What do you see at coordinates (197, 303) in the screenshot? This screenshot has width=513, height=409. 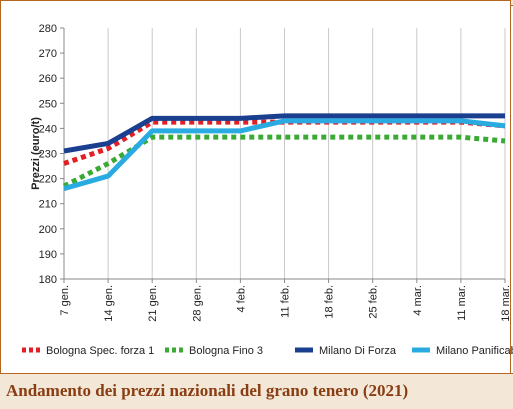 I see `x-tick-label: 28 gen.` at bounding box center [197, 303].